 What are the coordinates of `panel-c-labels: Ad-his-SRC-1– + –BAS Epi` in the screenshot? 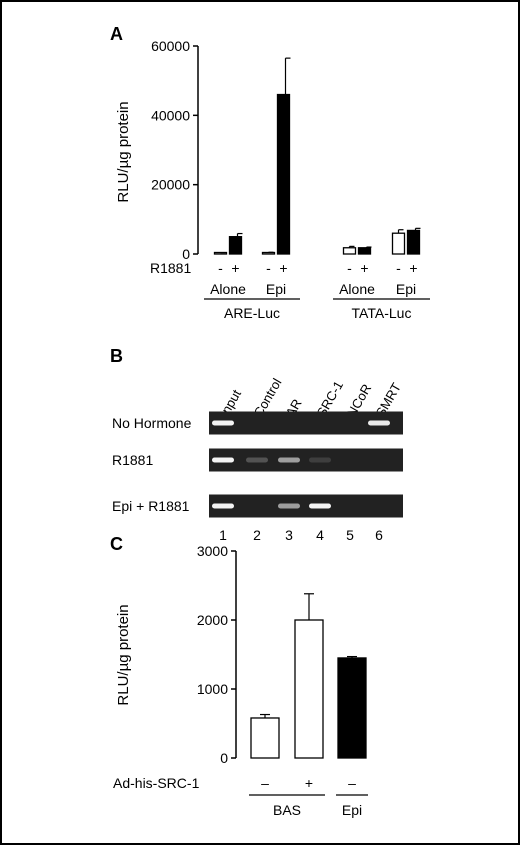 It's located at (240, 796).